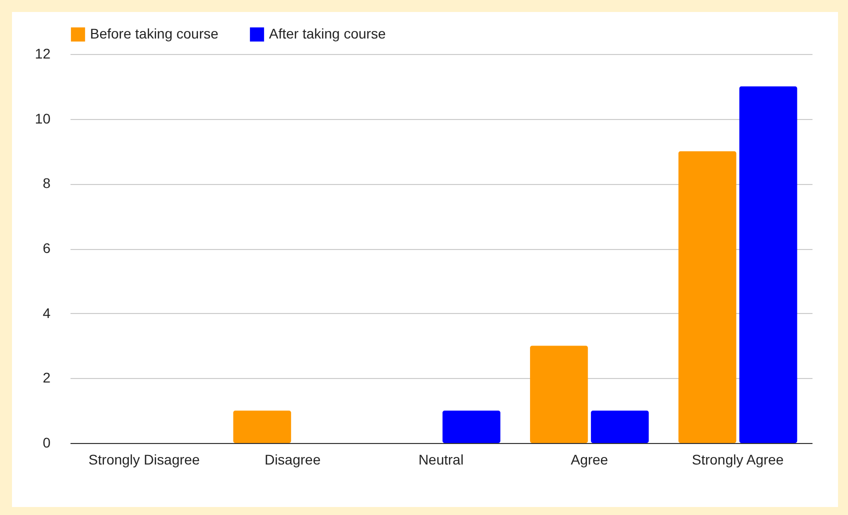 This screenshot has width=848, height=515. Describe the element at coordinates (46, 248) in the screenshot. I see `y-tick-label: 6` at that location.